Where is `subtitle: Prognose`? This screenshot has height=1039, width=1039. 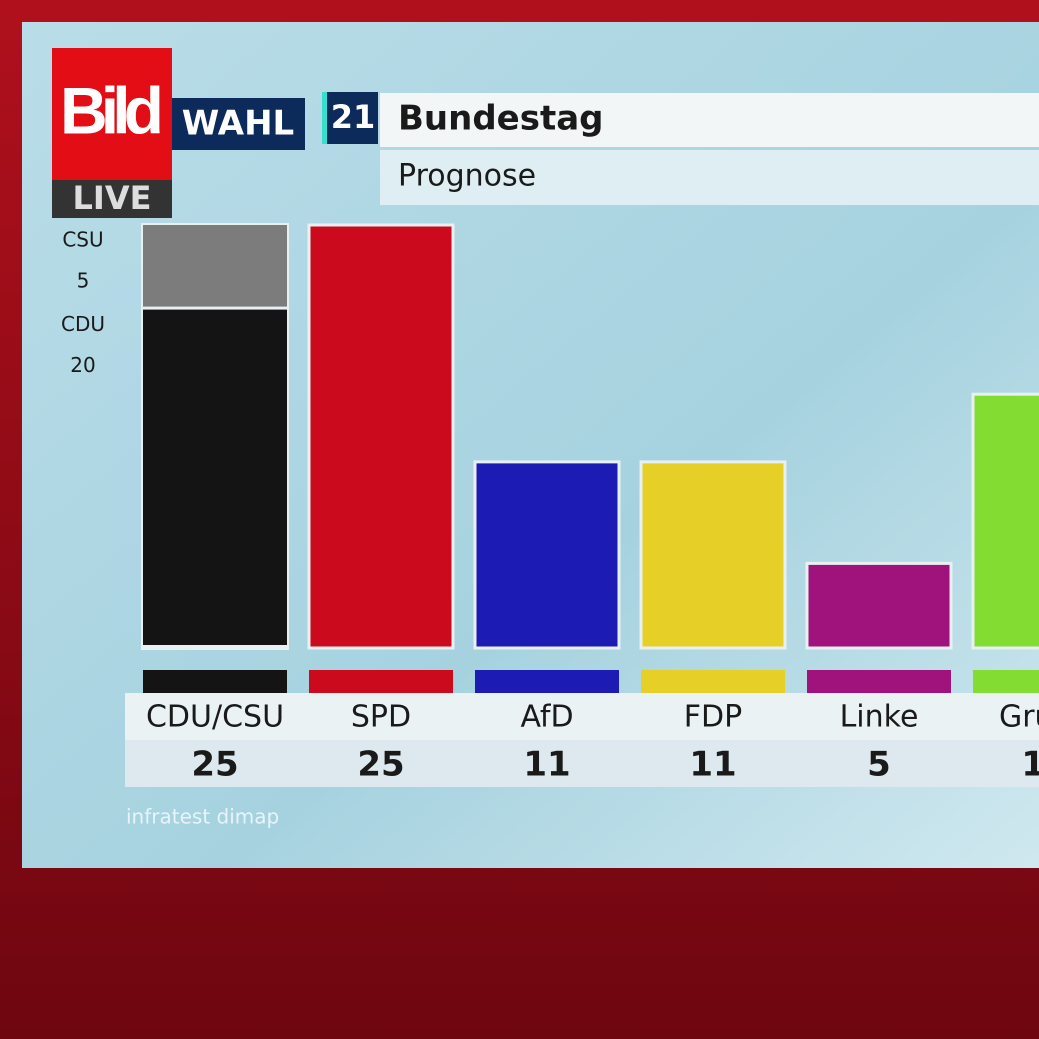
subtitle: Prognose is located at coordinates (467, 176).